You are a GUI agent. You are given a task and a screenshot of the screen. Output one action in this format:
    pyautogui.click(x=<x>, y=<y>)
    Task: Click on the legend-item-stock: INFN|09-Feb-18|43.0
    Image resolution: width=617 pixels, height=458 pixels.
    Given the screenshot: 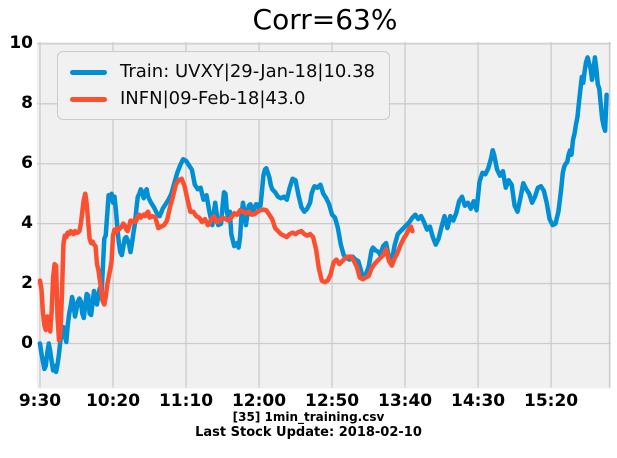 What is the action you would take?
    pyautogui.click(x=222, y=99)
    